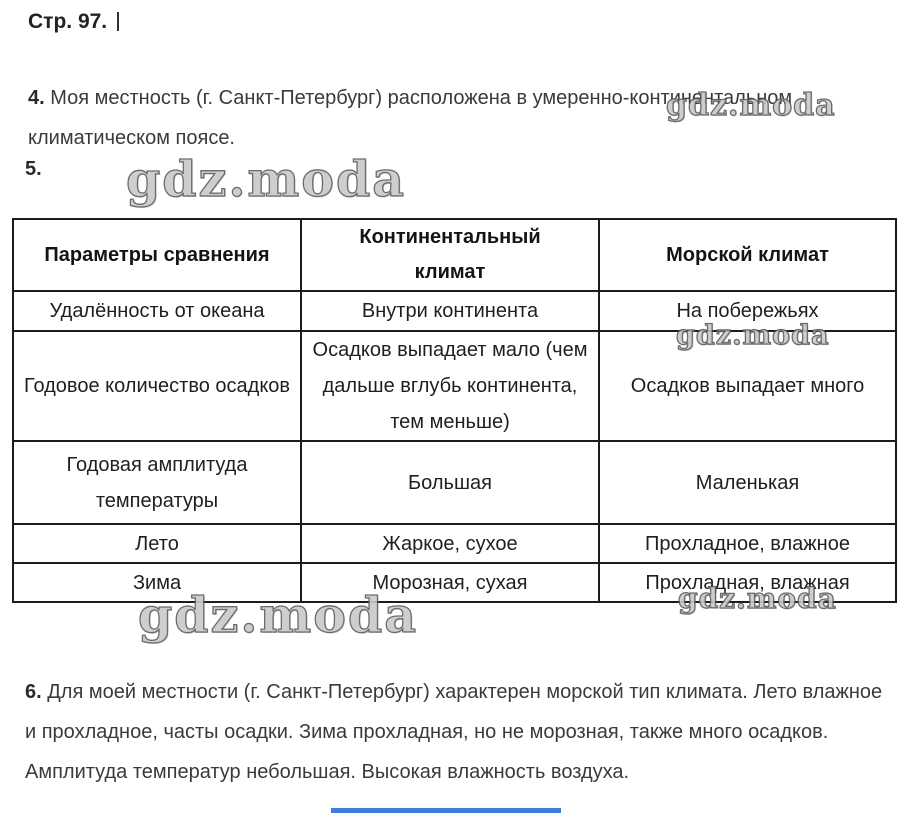 The height and width of the screenshot is (813, 907). What do you see at coordinates (68, 21) in the screenshot?
I see `page-number-label: Стр. 97.` at bounding box center [68, 21].